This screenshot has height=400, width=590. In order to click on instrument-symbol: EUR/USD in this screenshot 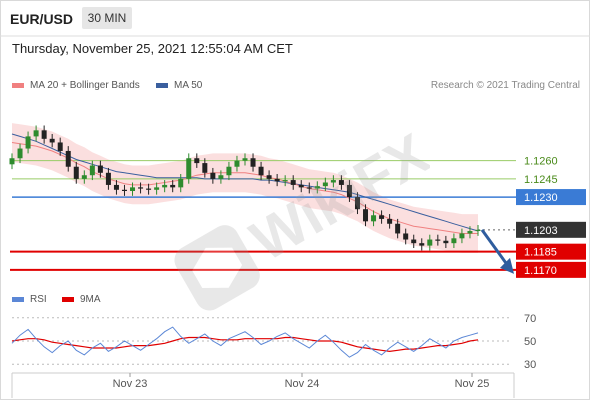, I will do `click(42, 19)`.